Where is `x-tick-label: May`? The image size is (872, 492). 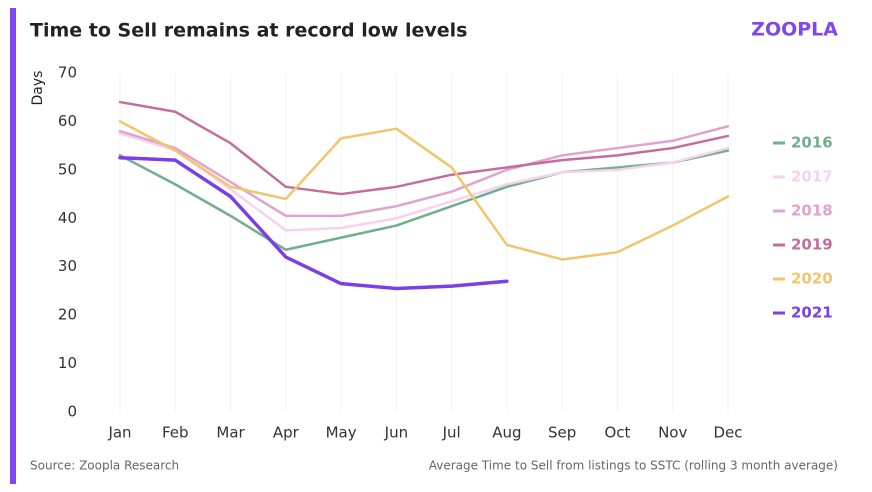 x-tick-label: May is located at coordinates (341, 433).